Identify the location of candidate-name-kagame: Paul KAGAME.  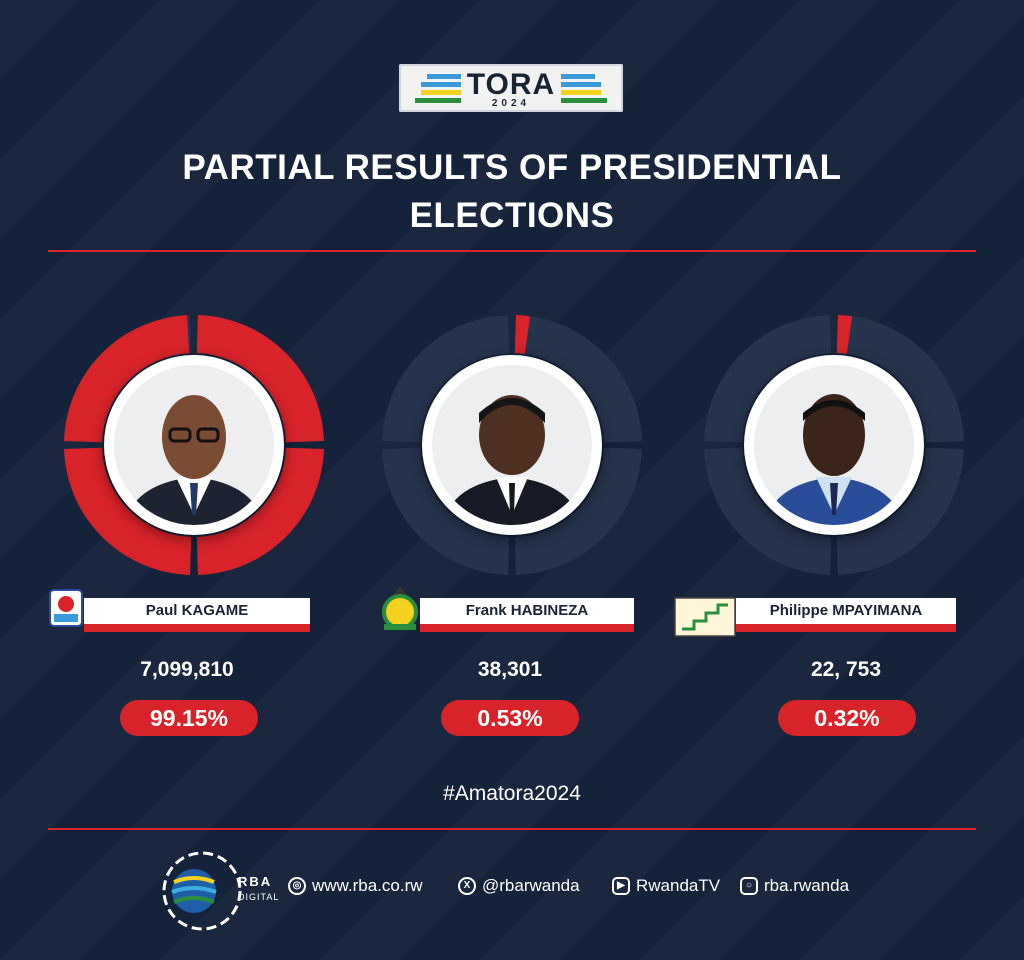
(197, 615).